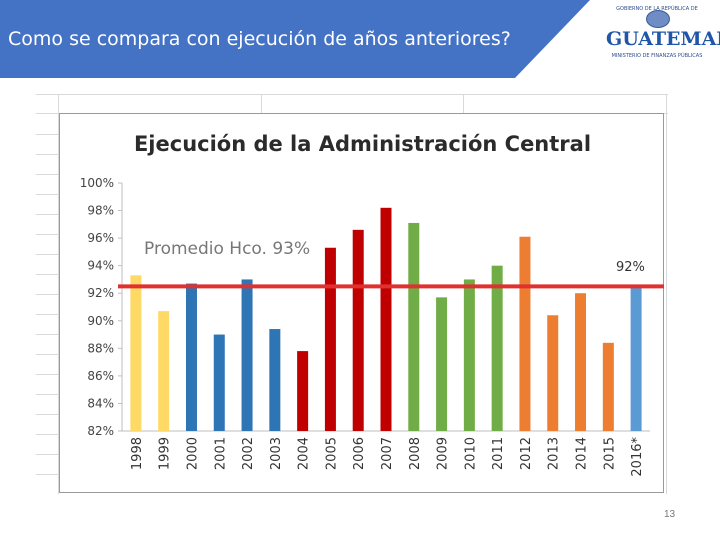 The image size is (720, 540). What do you see at coordinates (414, 326) in the screenshot?
I see `bar-2008` at bounding box center [414, 326].